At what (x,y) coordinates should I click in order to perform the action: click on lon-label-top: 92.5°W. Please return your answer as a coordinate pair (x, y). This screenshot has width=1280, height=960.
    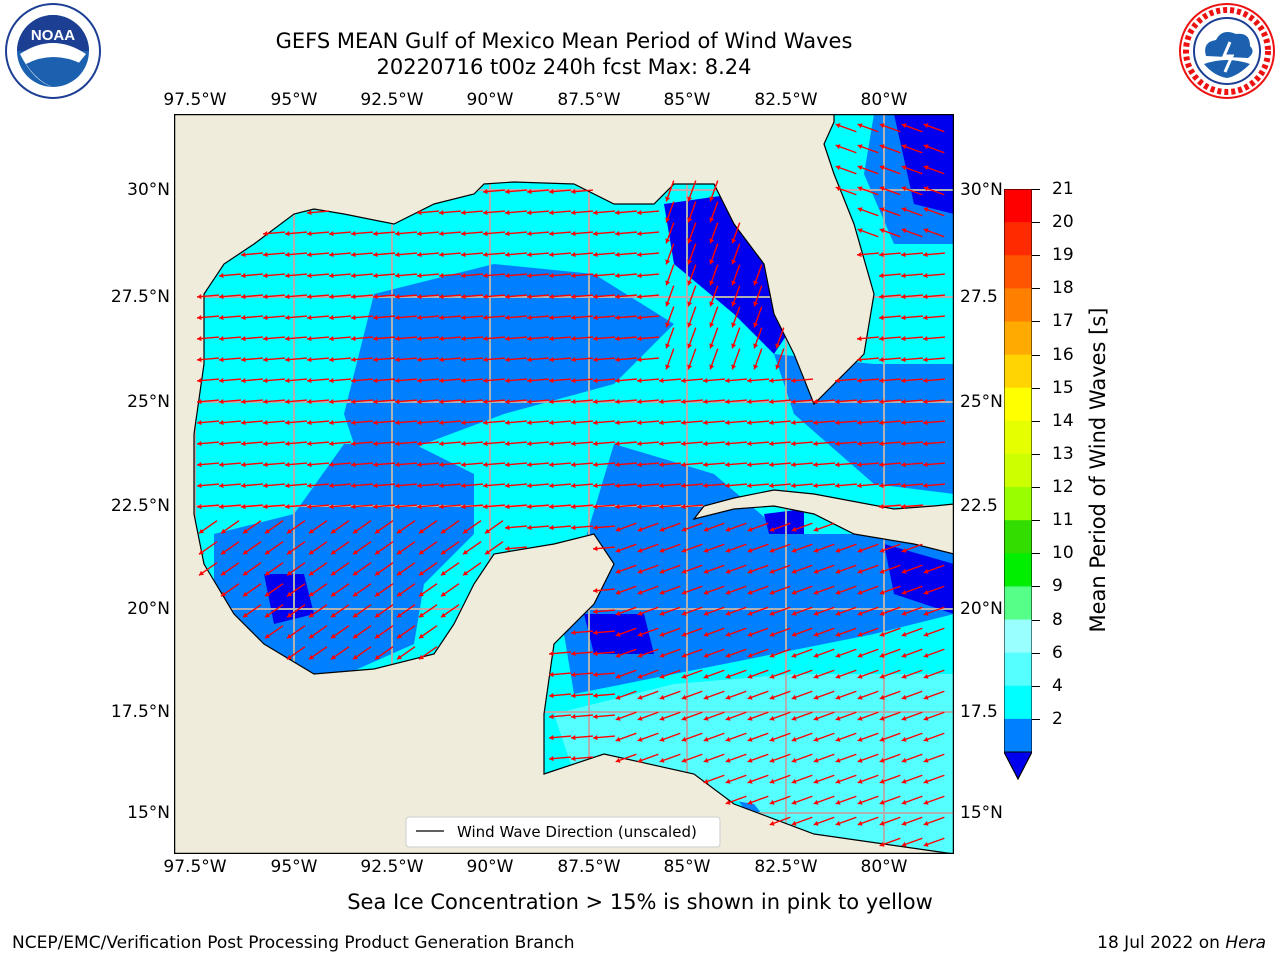
    Looking at the image, I should click on (392, 100).